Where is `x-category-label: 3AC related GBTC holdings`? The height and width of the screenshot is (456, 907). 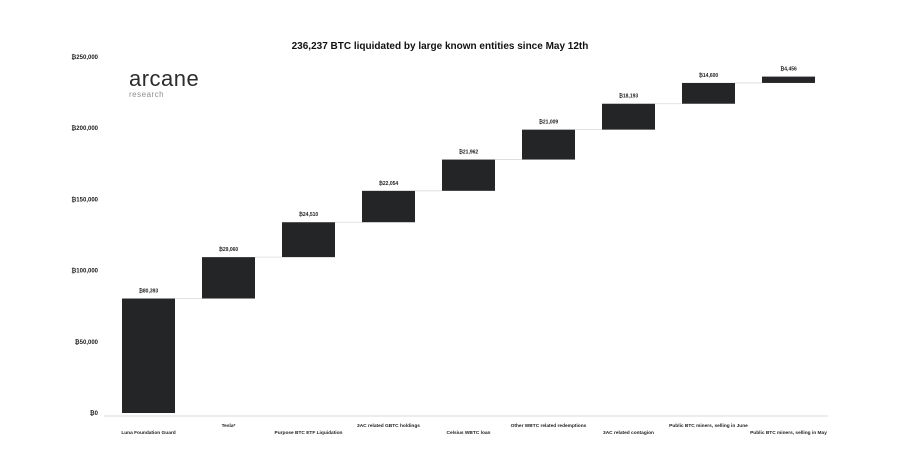 x-category-label: 3AC related GBTC holdings is located at coordinates (388, 426).